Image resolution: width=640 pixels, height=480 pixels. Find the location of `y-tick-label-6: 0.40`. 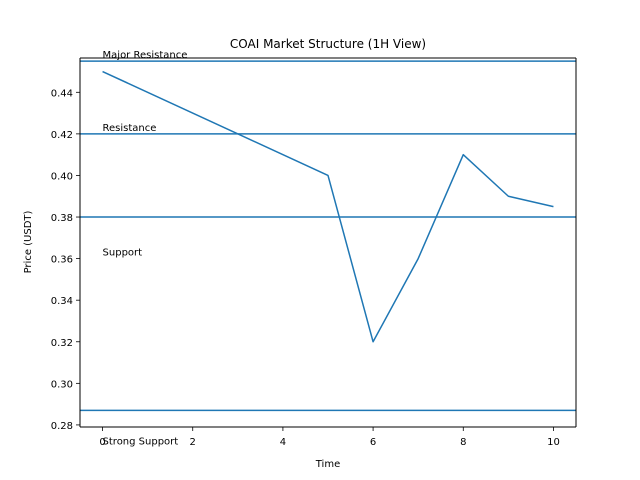

y-tick-label-6: 0.40 is located at coordinates (62, 176).